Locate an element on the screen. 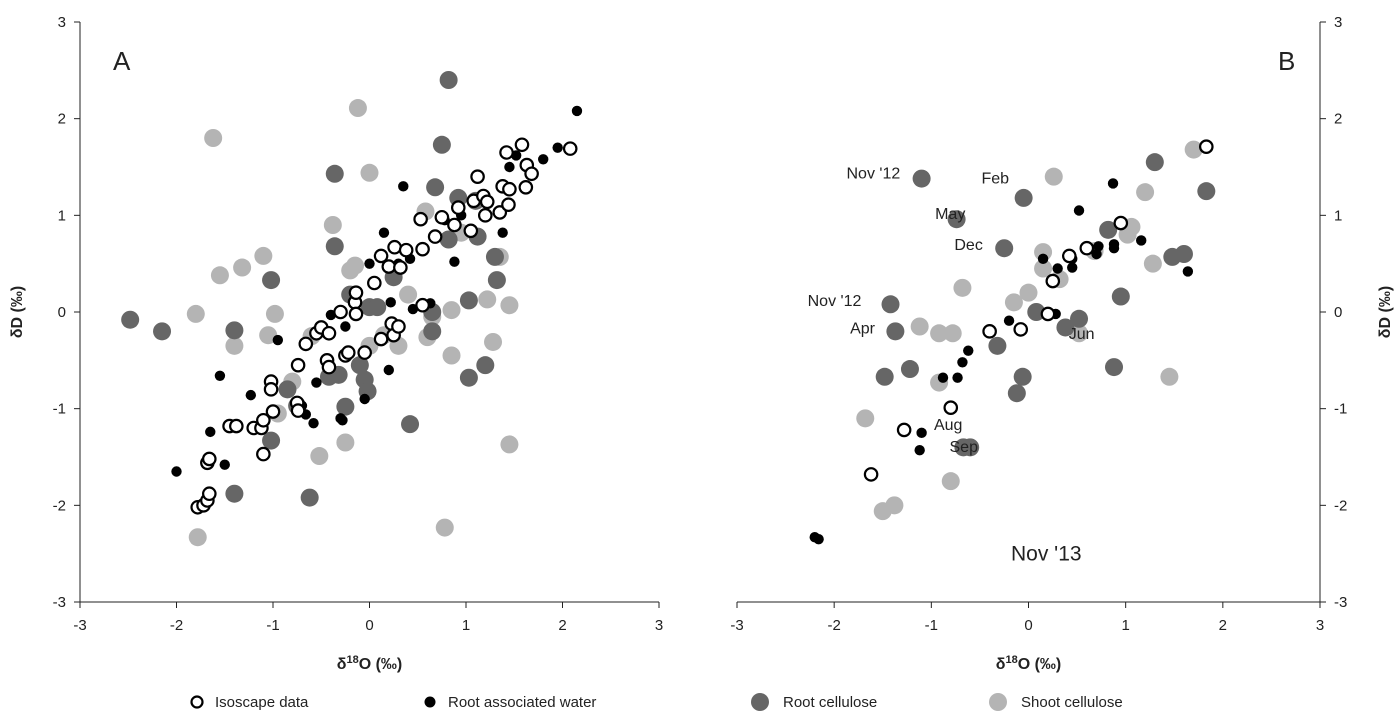  x-tick-label: -3 is located at coordinates (736, 625).